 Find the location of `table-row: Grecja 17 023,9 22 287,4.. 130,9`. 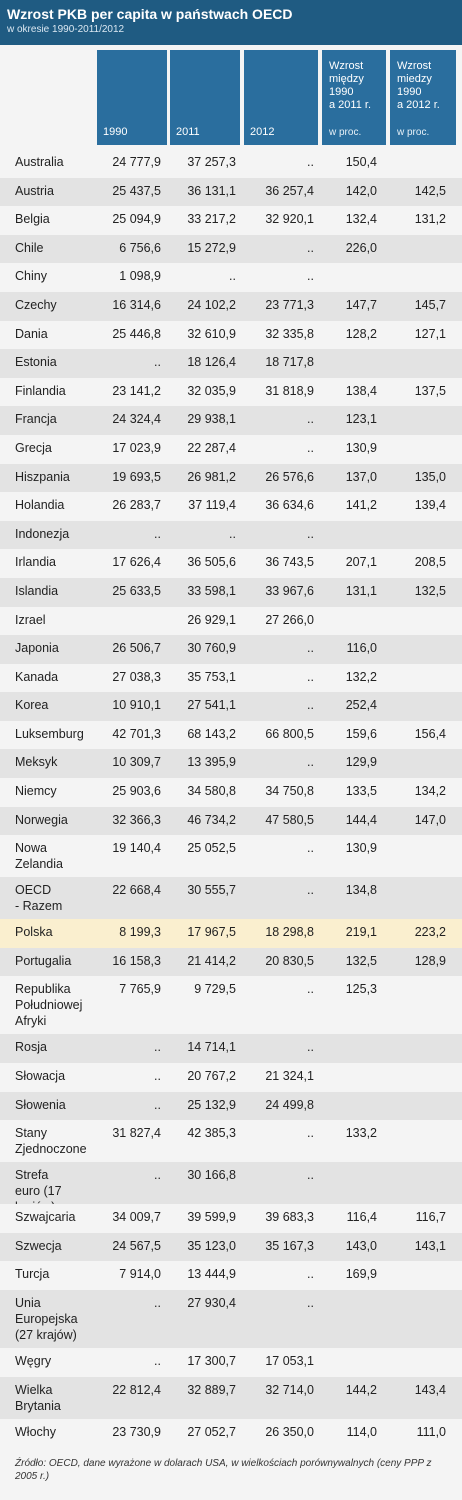

table-row: Grecja 17 023,9 22 287,4.. 130,9 is located at coordinates (231, 449).